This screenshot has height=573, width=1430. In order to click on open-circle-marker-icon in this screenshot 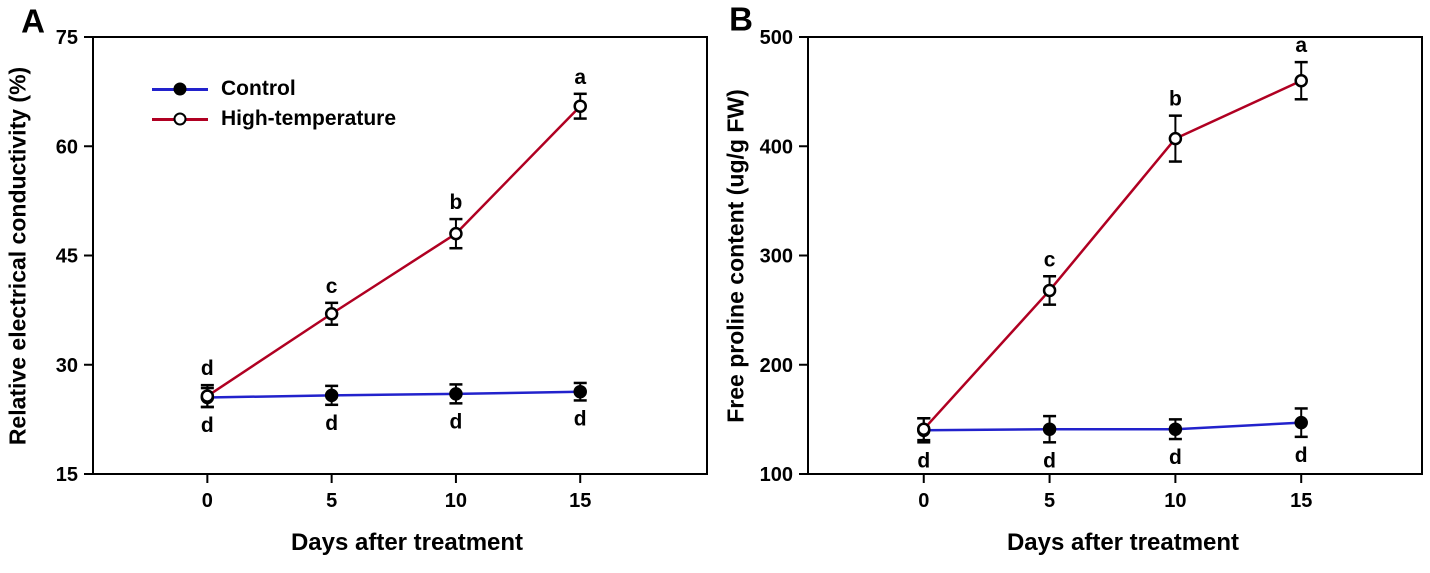, I will do `click(180, 119)`.